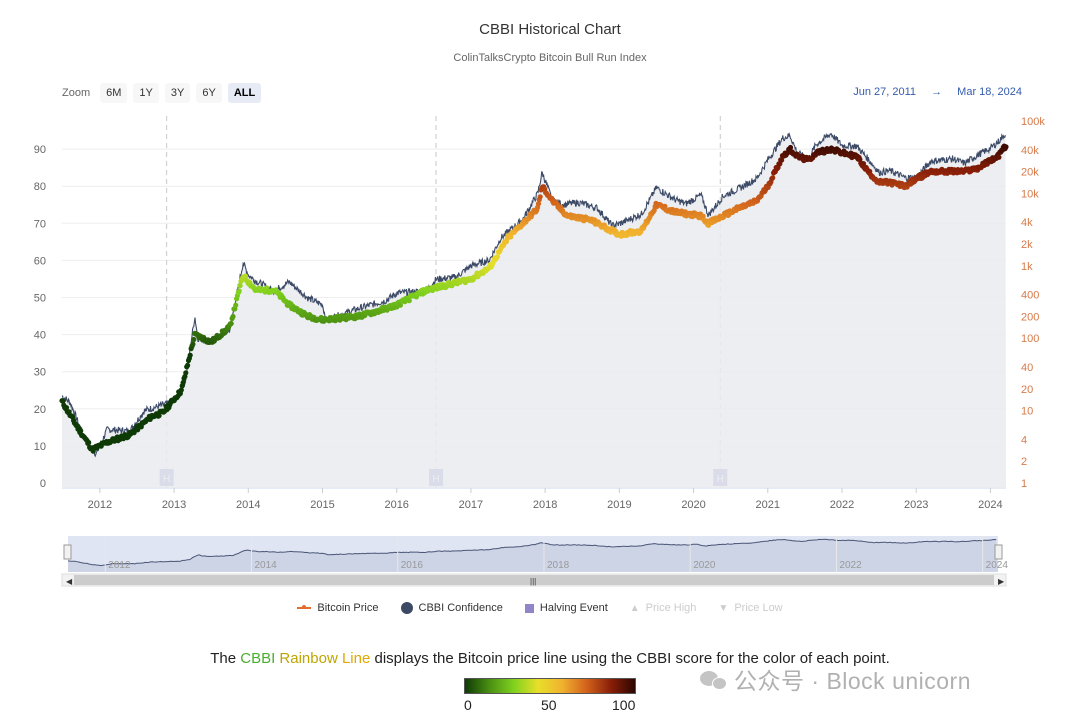  Describe the element at coordinates (338, 608) in the screenshot. I see `legend-item-bitcoin-price: Bitcoin Price` at that location.